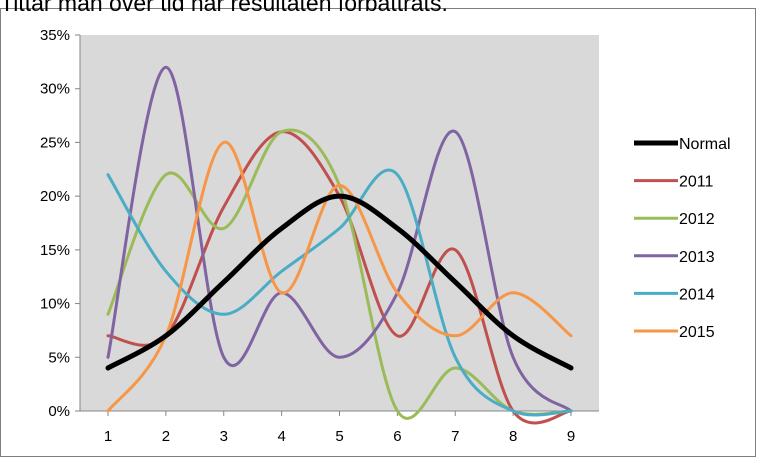 This screenshot has height=462, width=757. I want to click on y-tick-label: 30%, so click(55, 89).